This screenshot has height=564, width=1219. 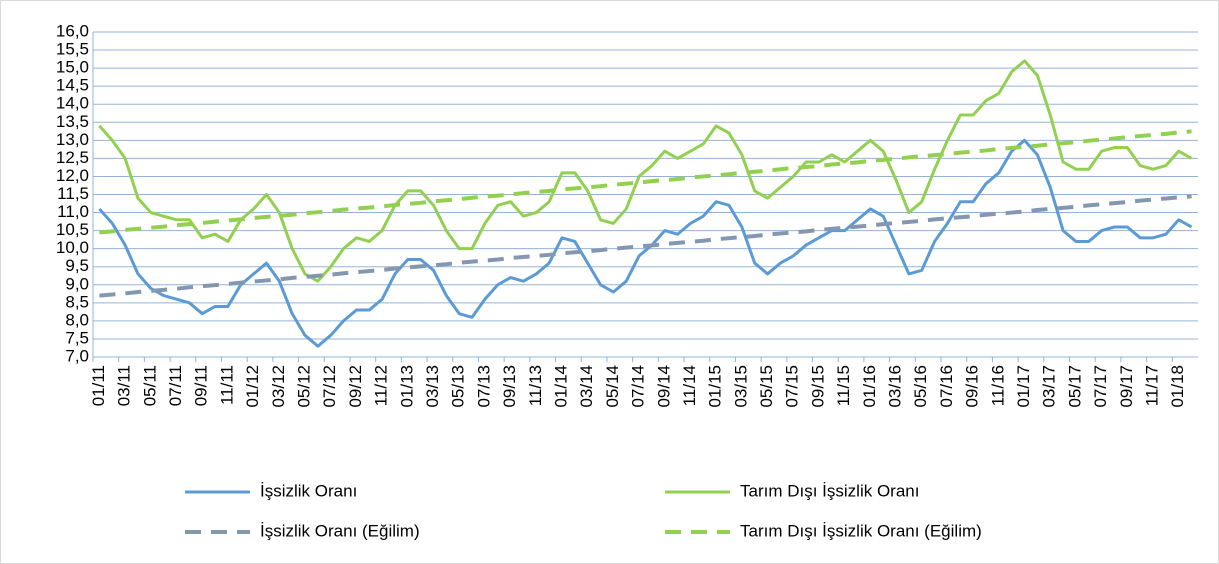 What do you see at coordinates (997, 385) in the screenshot?
I see `x-tick-label: 11/16` at bounding box center [997, 385].